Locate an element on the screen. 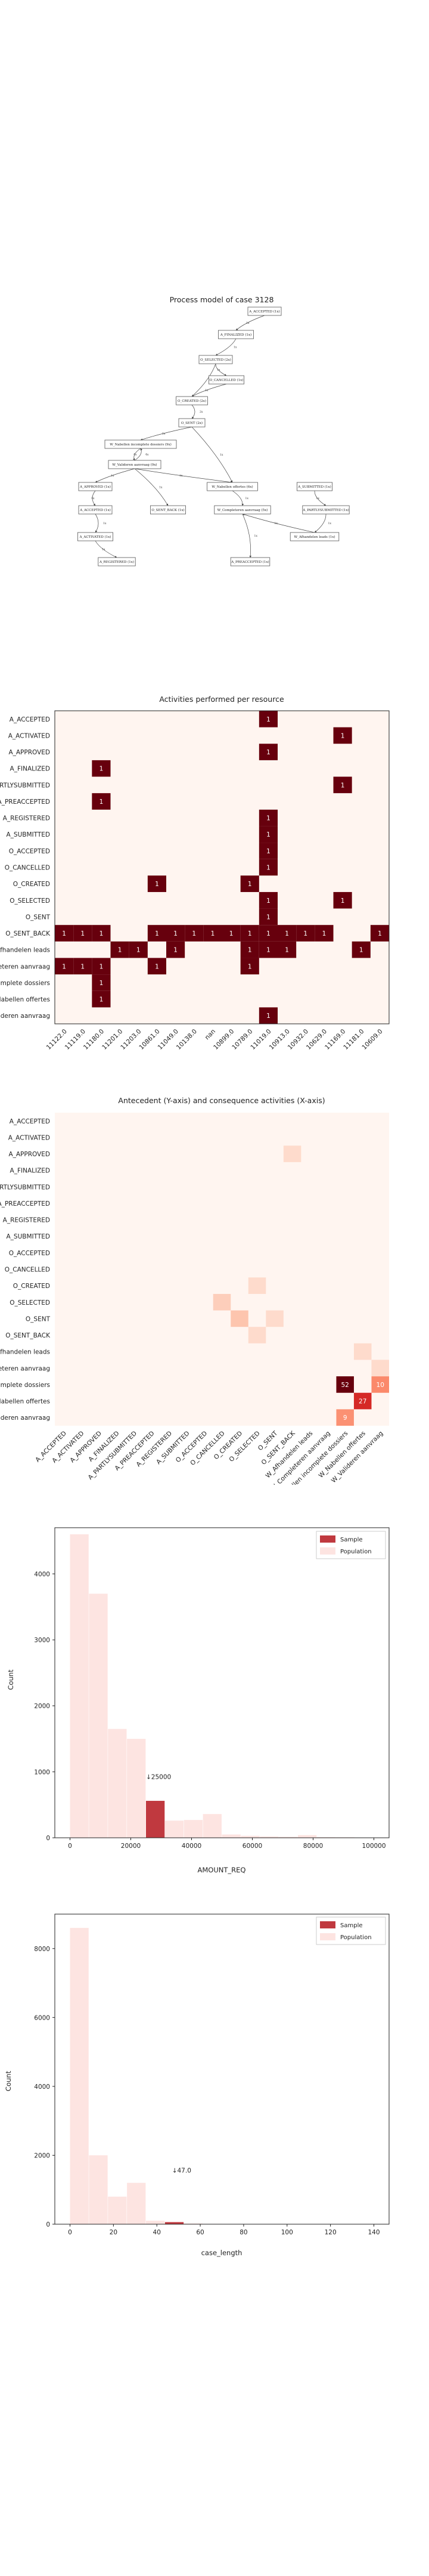  process-node-label: A_APPROVED (1x) is located at coordinates (95, 487).